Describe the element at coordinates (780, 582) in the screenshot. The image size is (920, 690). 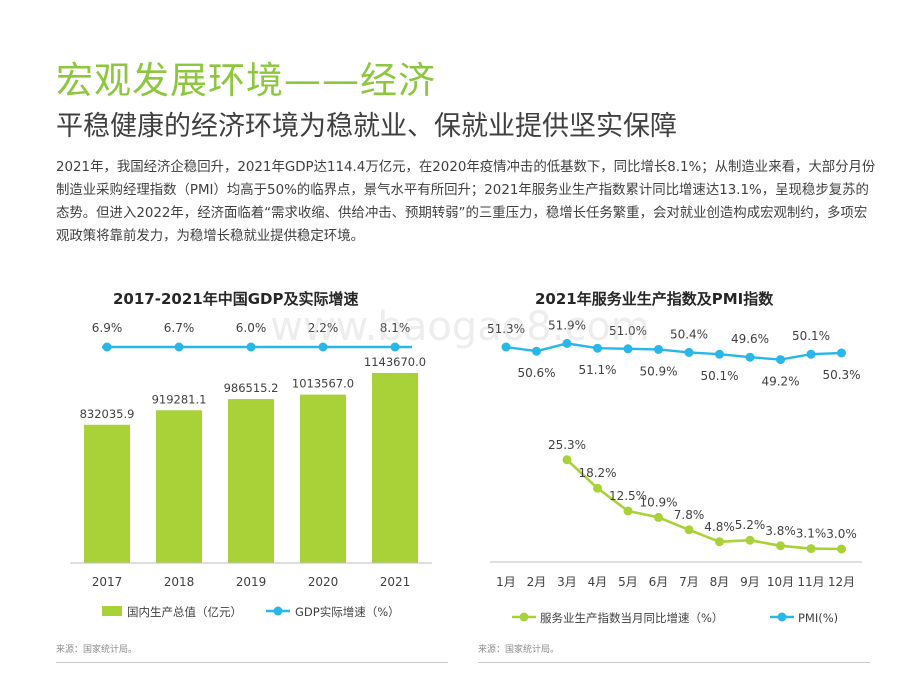
I see `month-tick: 10月` at that location.